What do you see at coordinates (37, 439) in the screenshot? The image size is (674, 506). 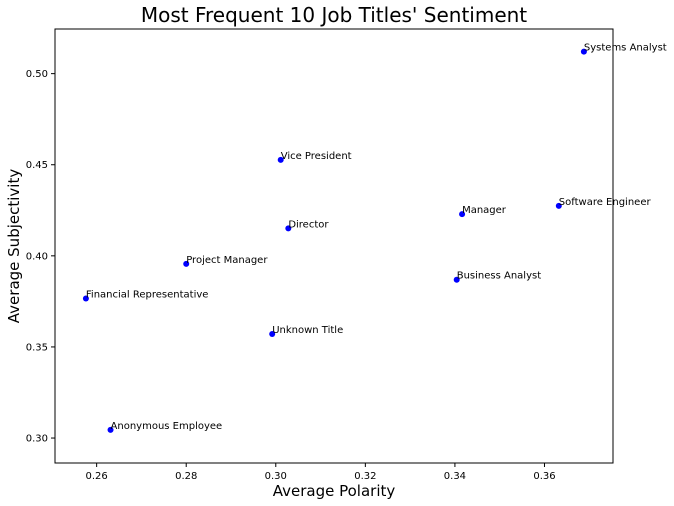 I see `y-tick-label: 0.30` at bounding box center [37, 439].